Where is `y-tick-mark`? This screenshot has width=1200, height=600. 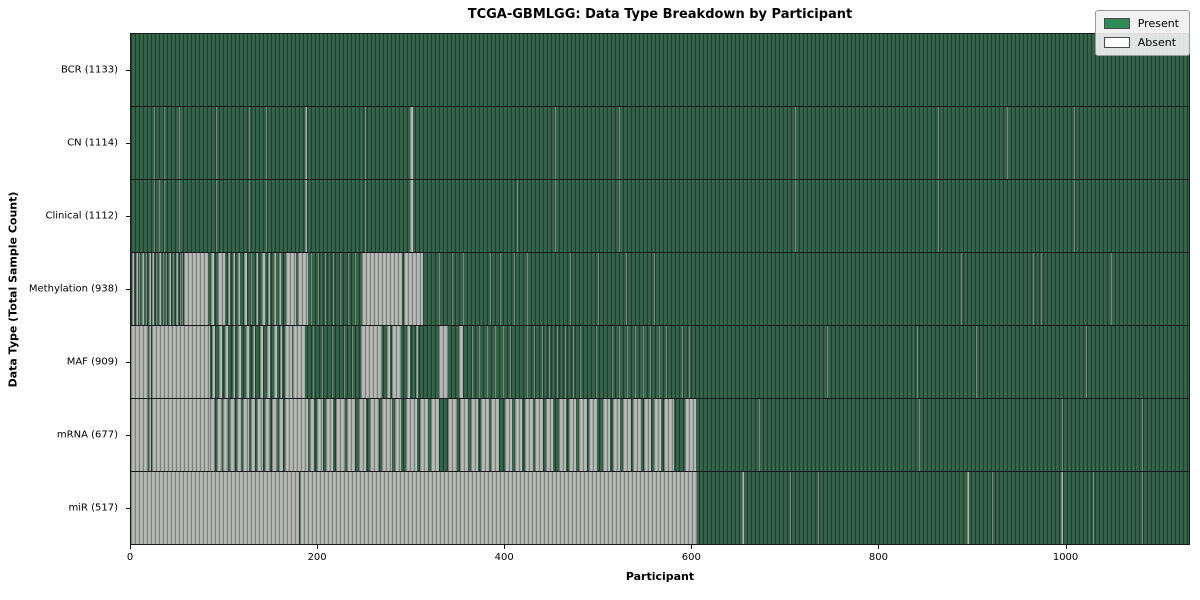 y-tick-mark is located at coordinates (128, 216).